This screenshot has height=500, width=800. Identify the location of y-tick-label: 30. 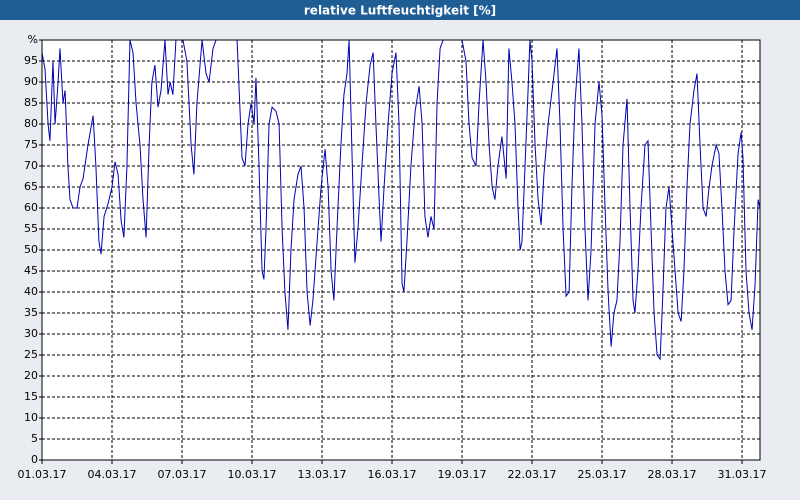
(31, 333).